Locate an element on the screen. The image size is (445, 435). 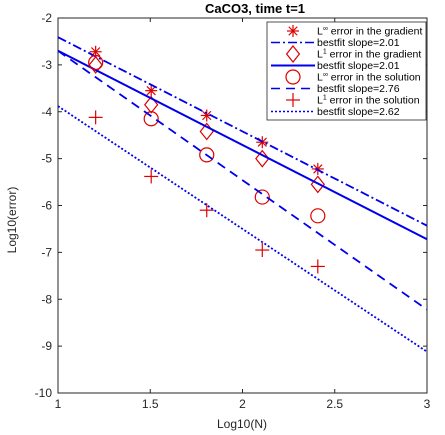
y-axis-label: Log10(error) is located at coordinates (12, 220).